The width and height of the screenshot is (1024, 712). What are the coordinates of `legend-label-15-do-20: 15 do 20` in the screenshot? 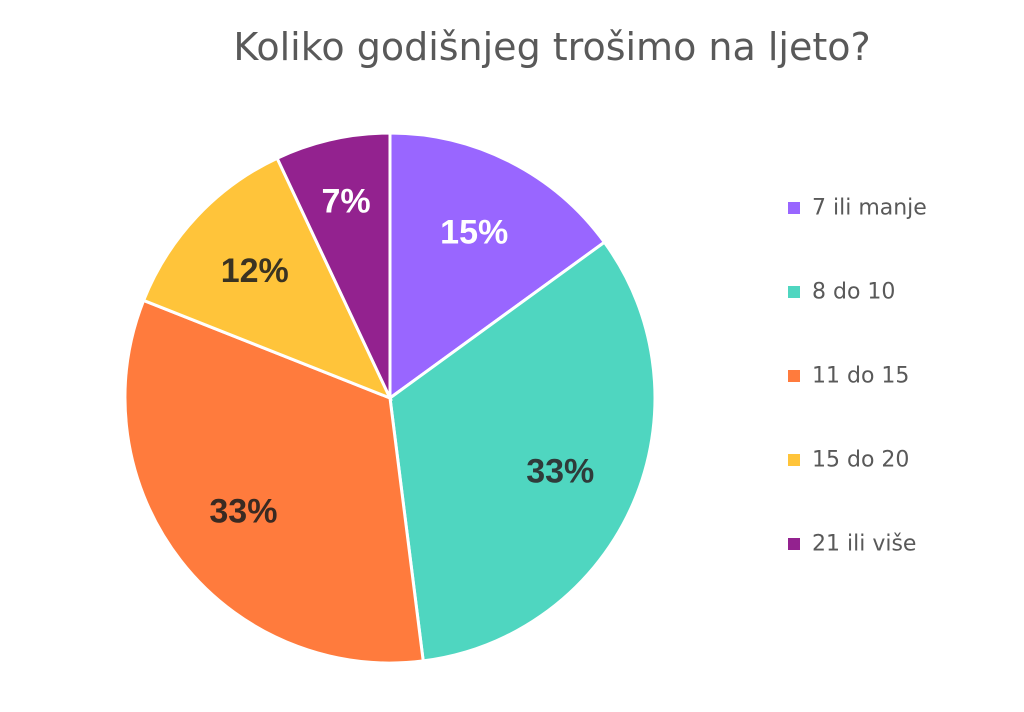 It's located at (860, 460).